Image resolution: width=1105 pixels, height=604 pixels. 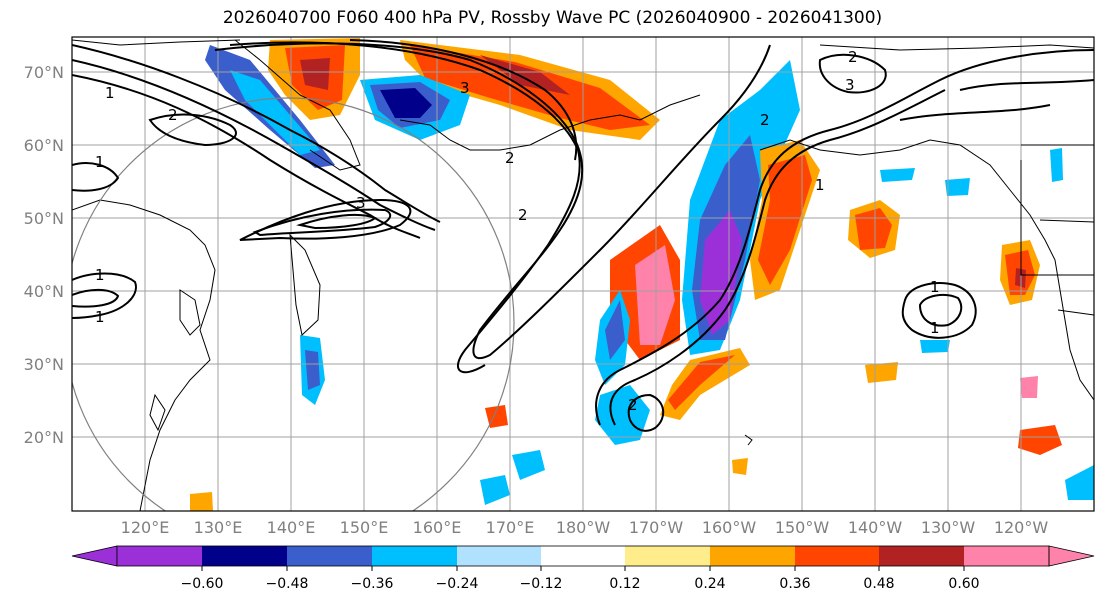 What do you see at coordinates (948, 527) in the screenshot?
I see `lon-label: 130°W` at bounding box center [948, 527].